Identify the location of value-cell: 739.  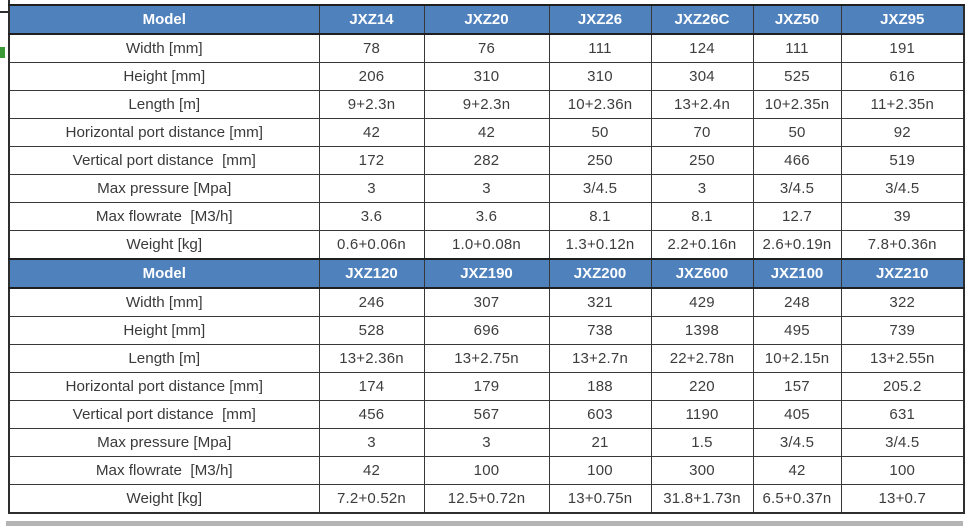
(902, 330).